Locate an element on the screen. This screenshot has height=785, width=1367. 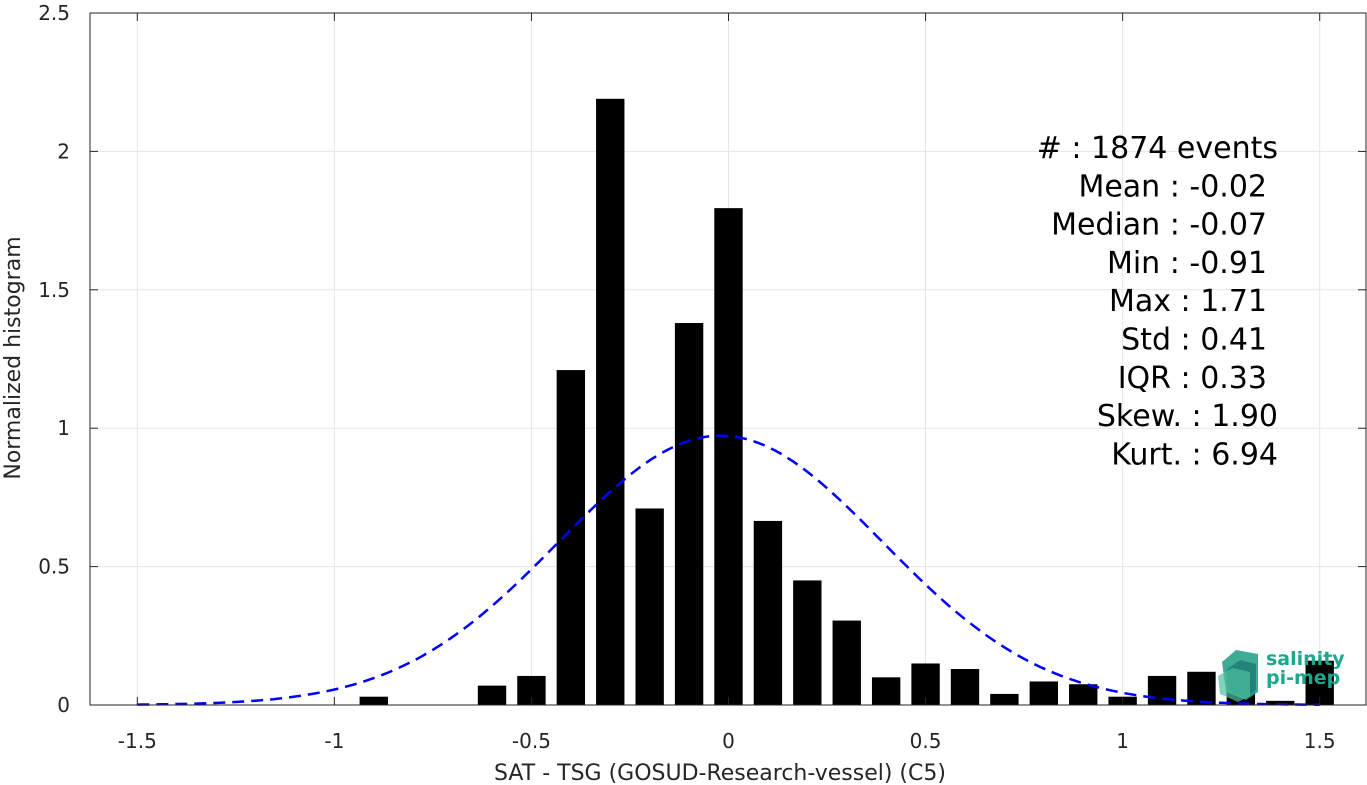
y-tick-label: 0 is located at coordinates (63, 705).